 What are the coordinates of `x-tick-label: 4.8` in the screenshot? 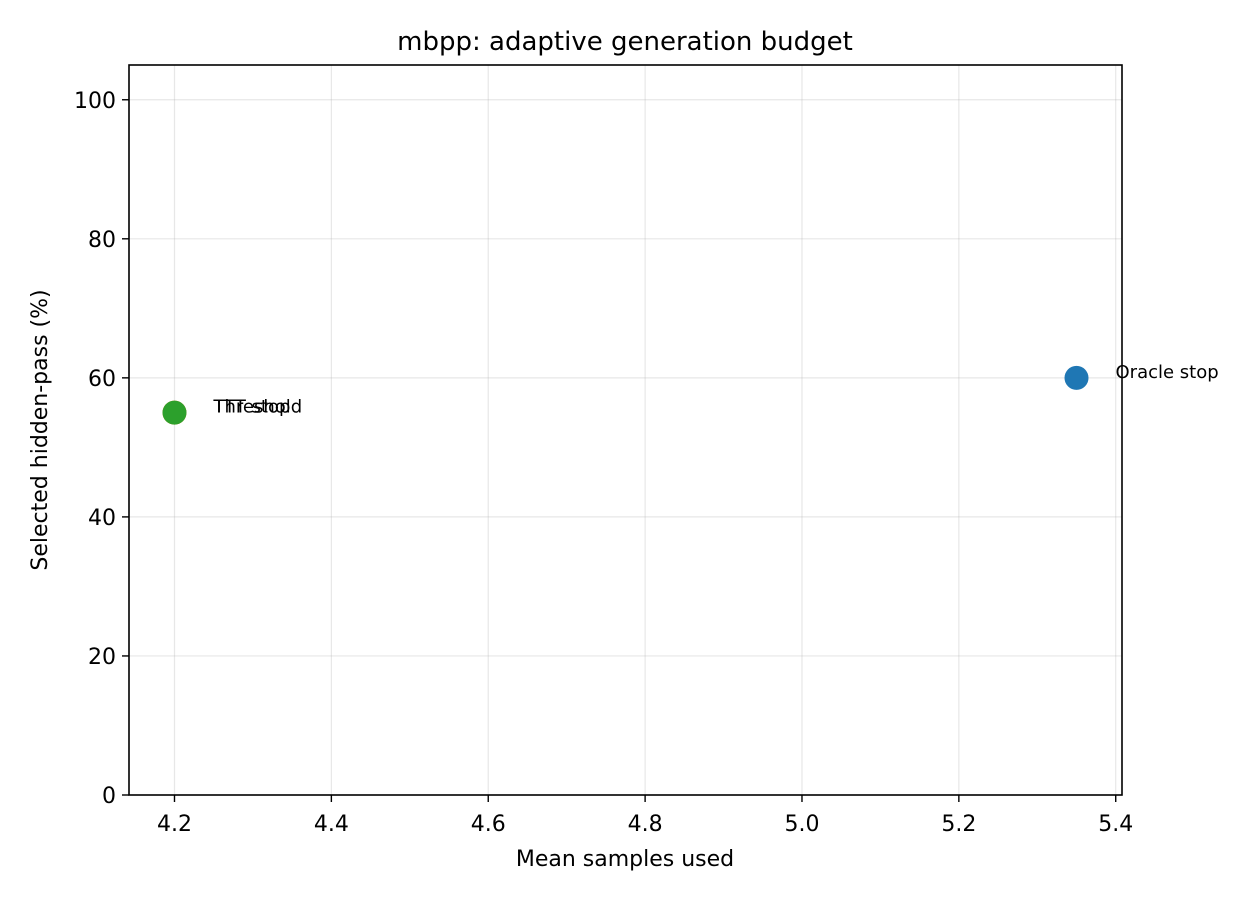 It's located at (645, 824).